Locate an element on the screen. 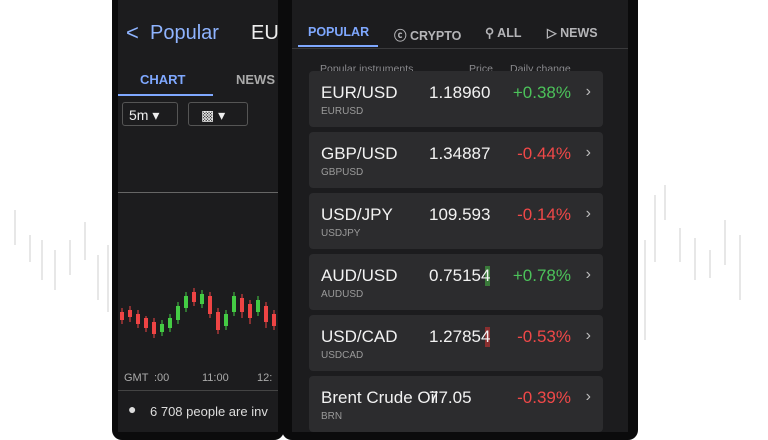 The image size is (768, 440). price: 0.75154 is located at coordinates (460, 276).